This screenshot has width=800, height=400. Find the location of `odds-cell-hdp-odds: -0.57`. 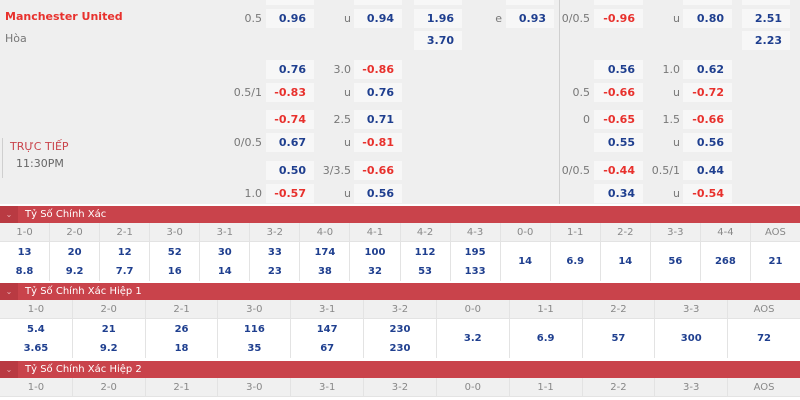

odds-cell-hdp-odds: -0.57 is located at coordinates (290, 193).